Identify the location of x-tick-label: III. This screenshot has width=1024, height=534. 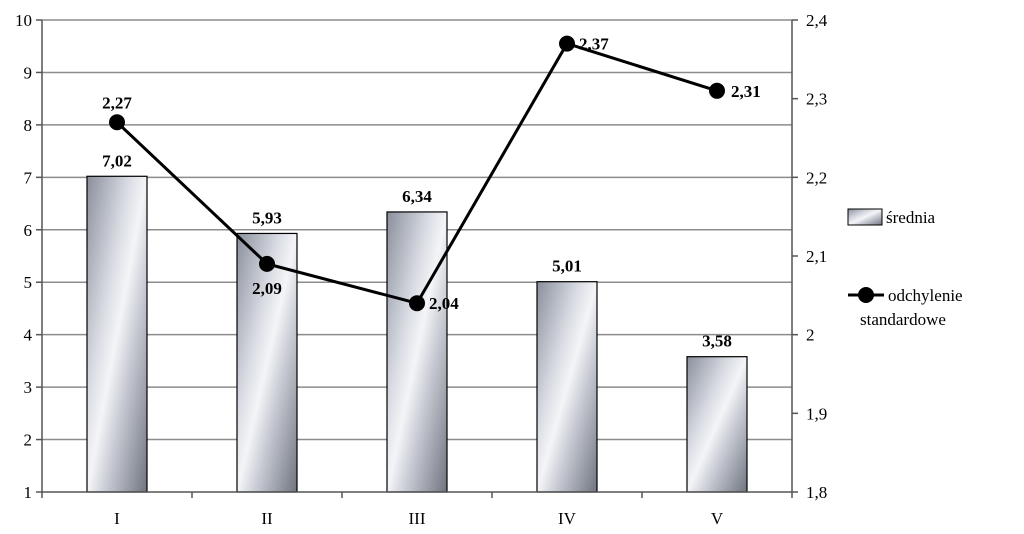
(417, 518).